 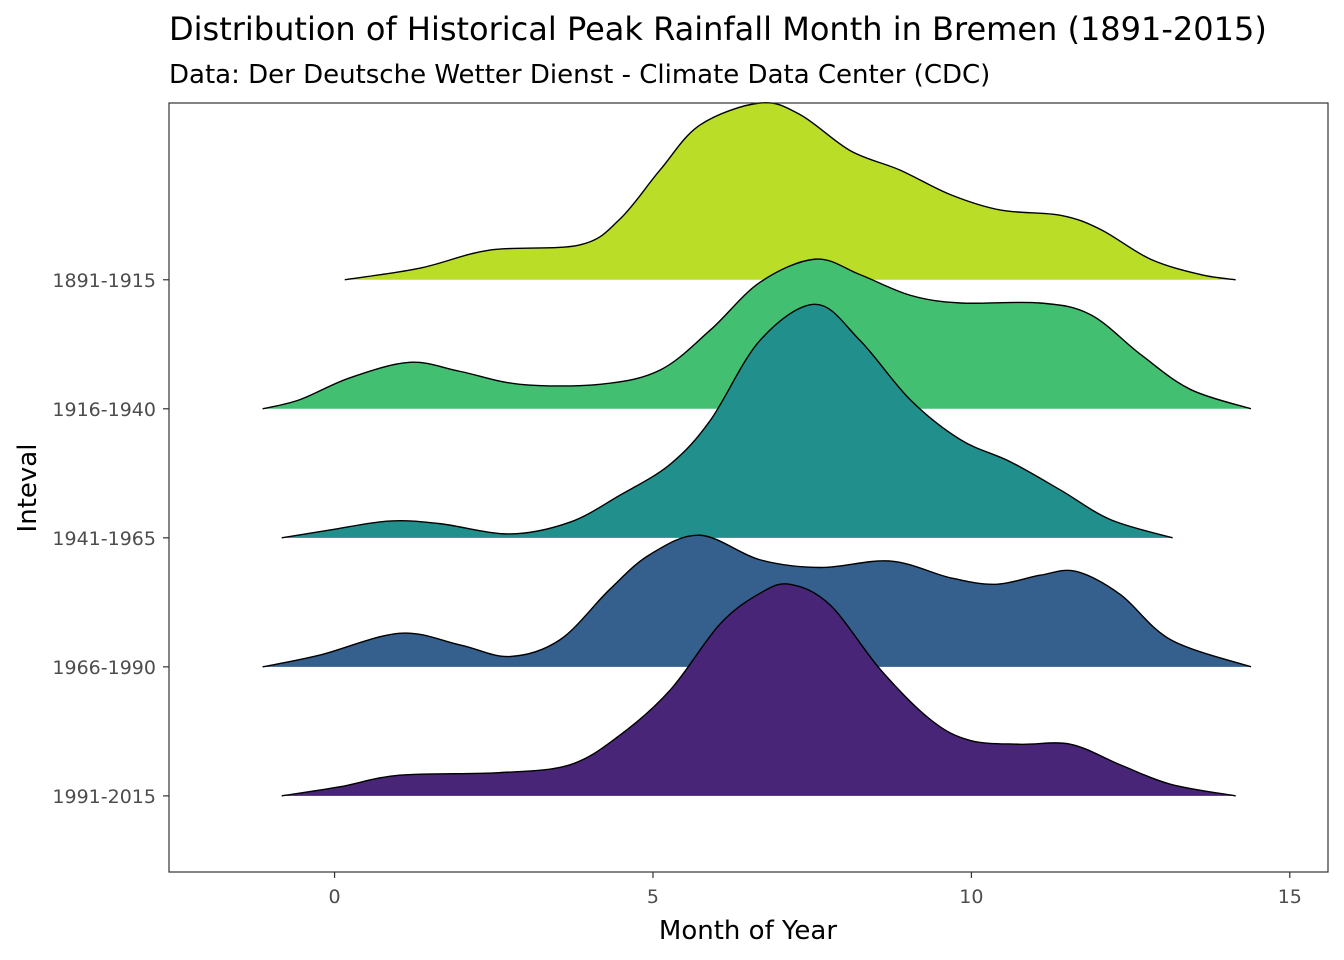 I want to click on y-axis-label: Inteval, so click(x=28, y=488).